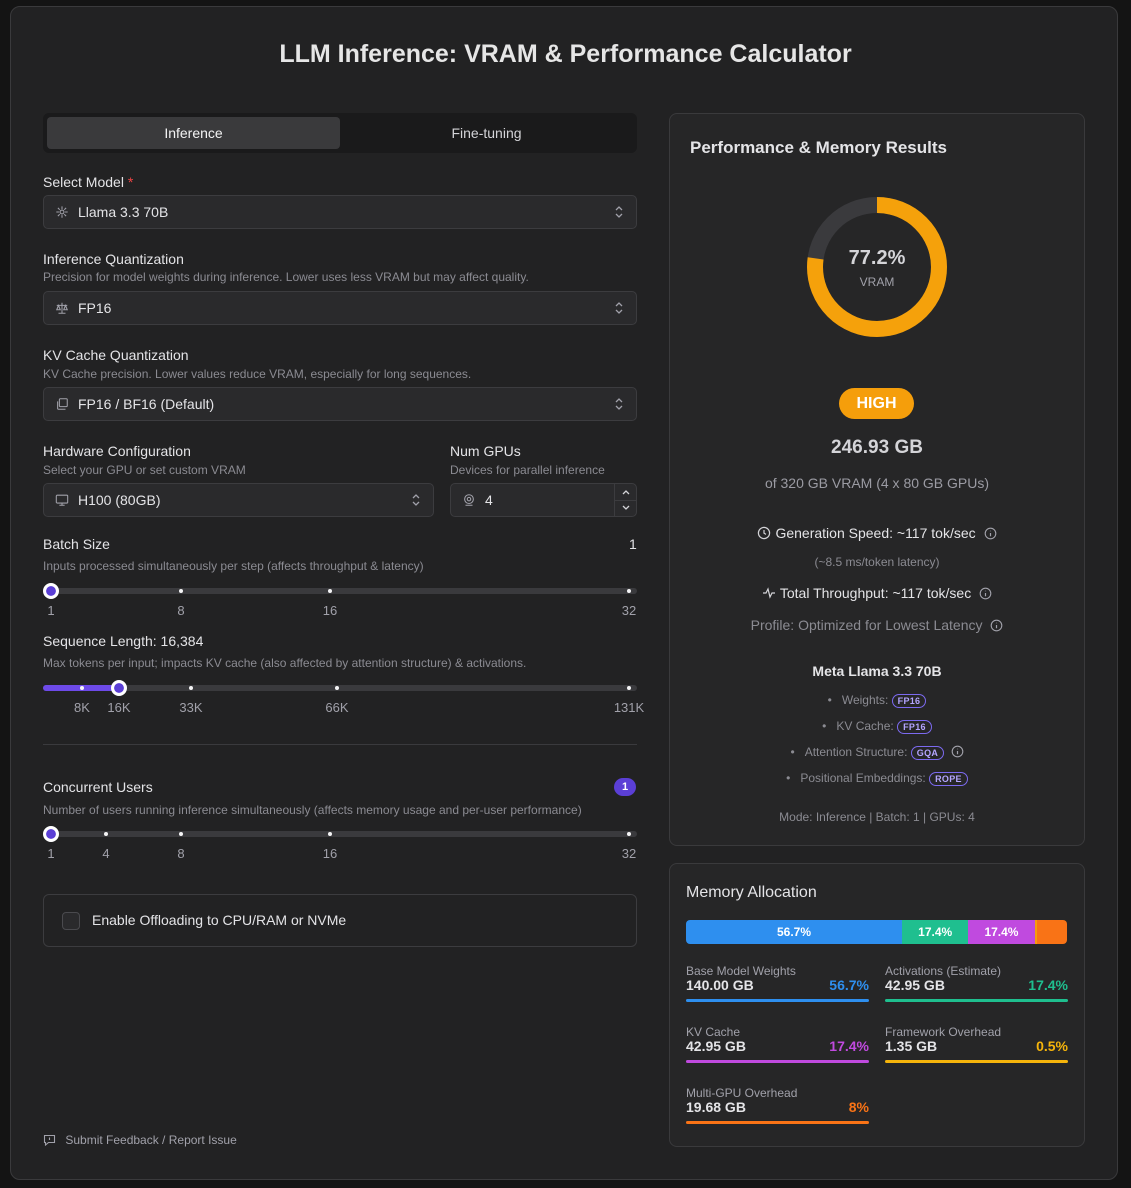 The height and width of the screenshot is (1188, 1131). I want to click on generation-speed: Generation Speed: ~117 tok/sec, so click(877, 533).